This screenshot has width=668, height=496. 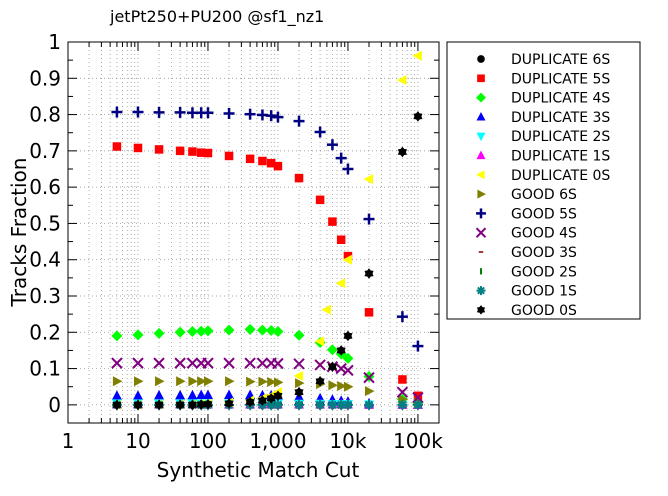 What do you see at coordinates (19, 233) in the screenshot?
I see `y-axis-label: Tracks Fraction` at bounding box center [19, 233].